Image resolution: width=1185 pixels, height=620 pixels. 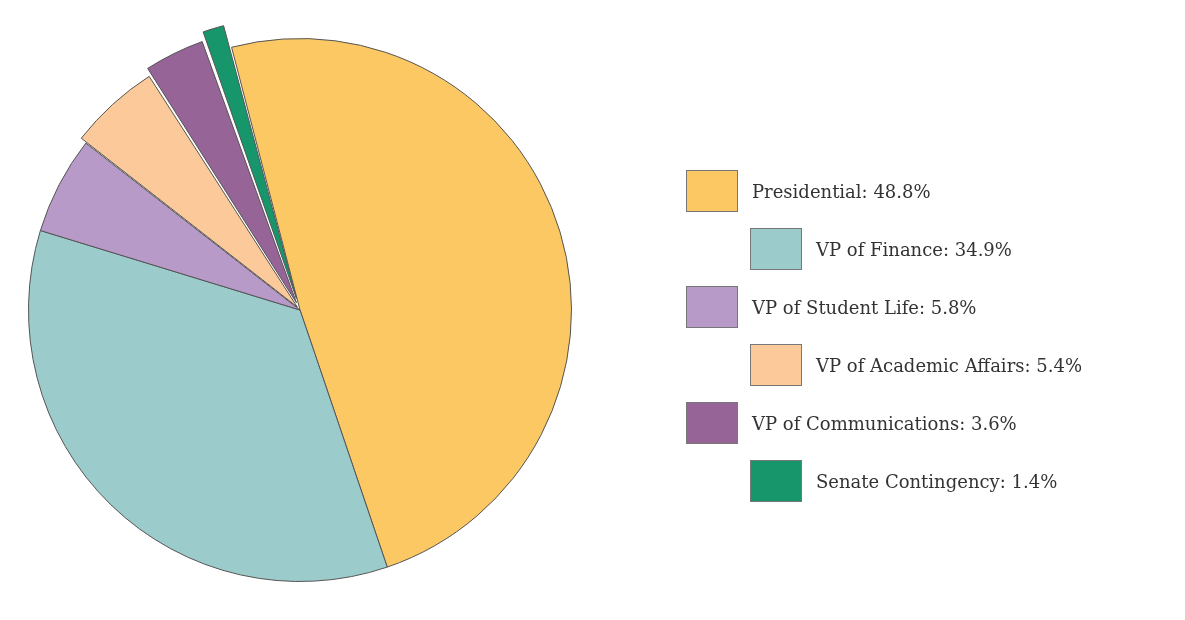 What do you see at coordinates (914, 249) in the screenshot?
I see `legend-label: VP of Finance: 34.9%` at bounding box center [914, 249].